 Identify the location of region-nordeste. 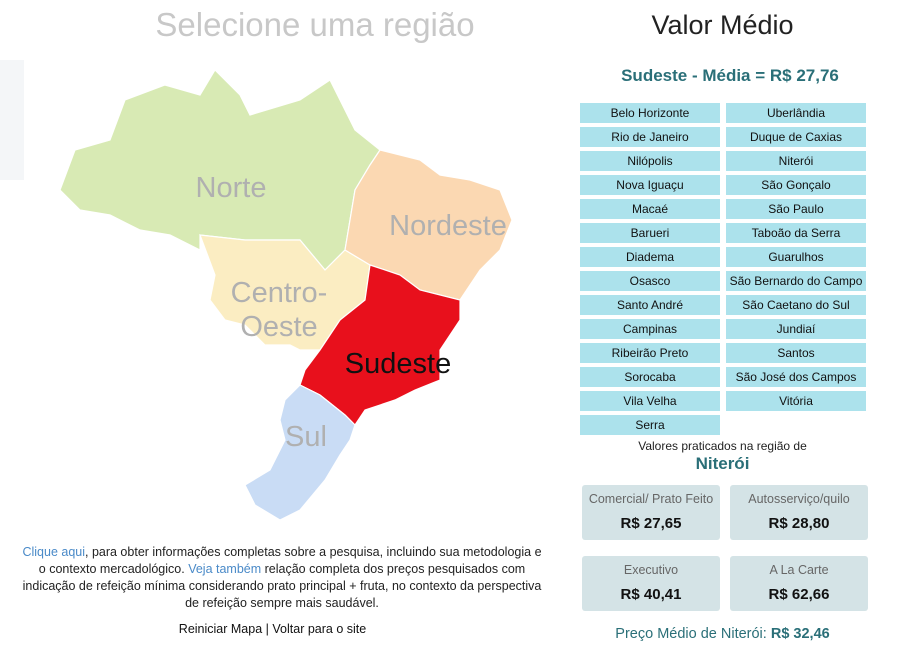
(428, 225).